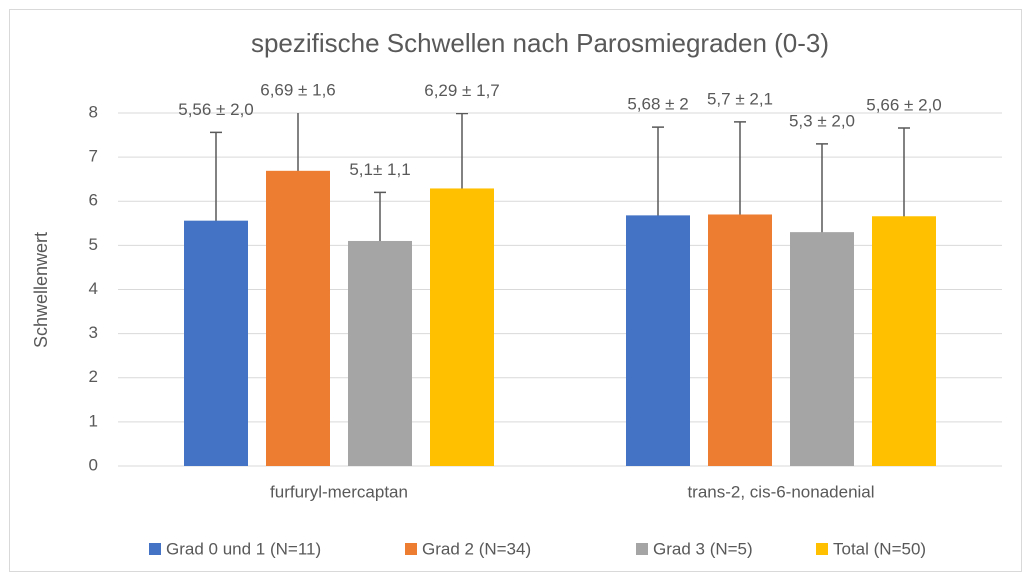  I want to click on y-tick-label: 8, so click(93, 111).